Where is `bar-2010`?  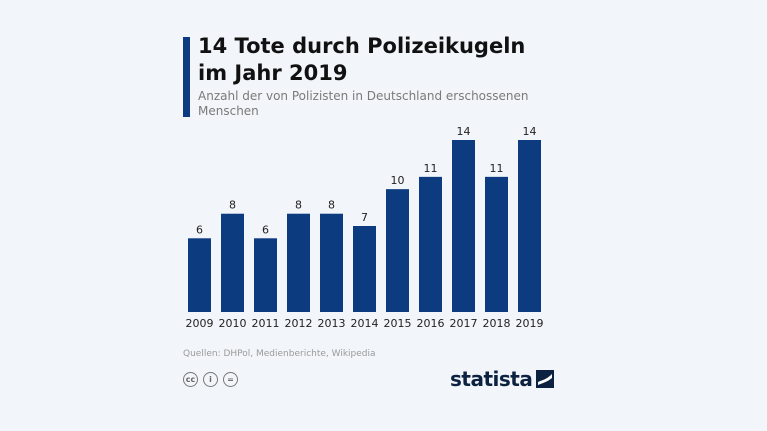
bar-2010 is located at coordinates (232, 262).